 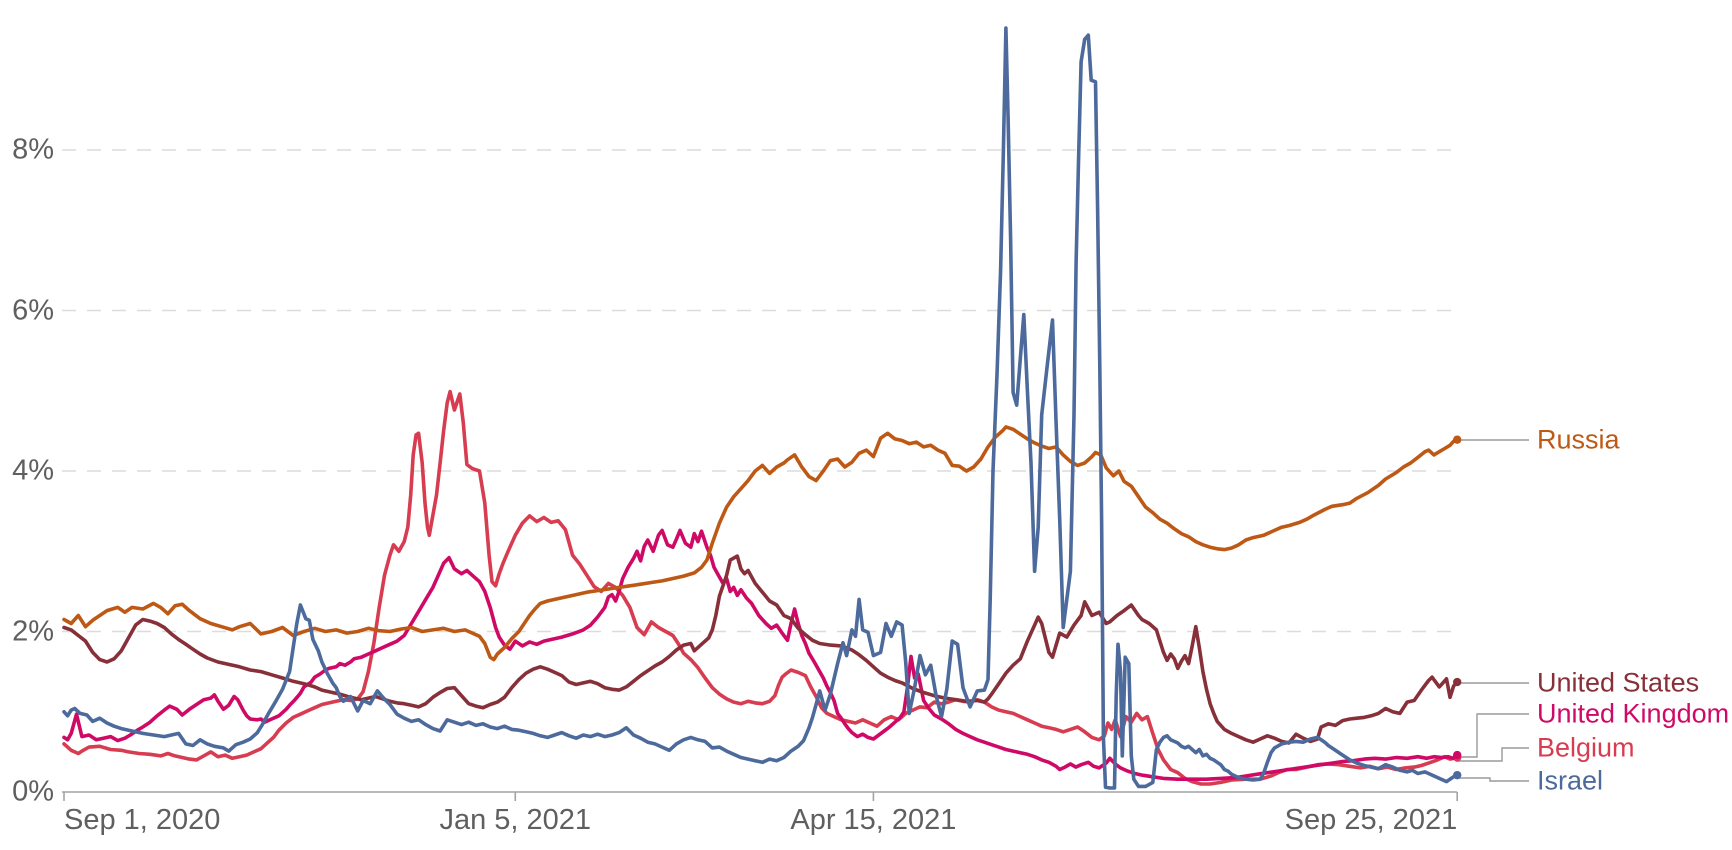 What do you see at coordinates (1457, 439) in the screenshot?
I see `series-endpoint-russia` at bounding box center [1457, 439].